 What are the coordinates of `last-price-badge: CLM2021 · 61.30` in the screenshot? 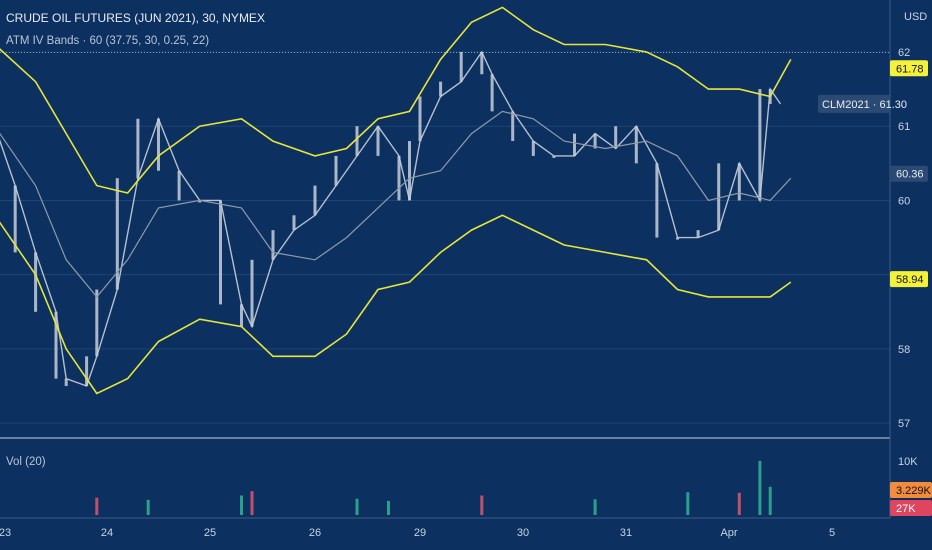 It's located at (862, 103).